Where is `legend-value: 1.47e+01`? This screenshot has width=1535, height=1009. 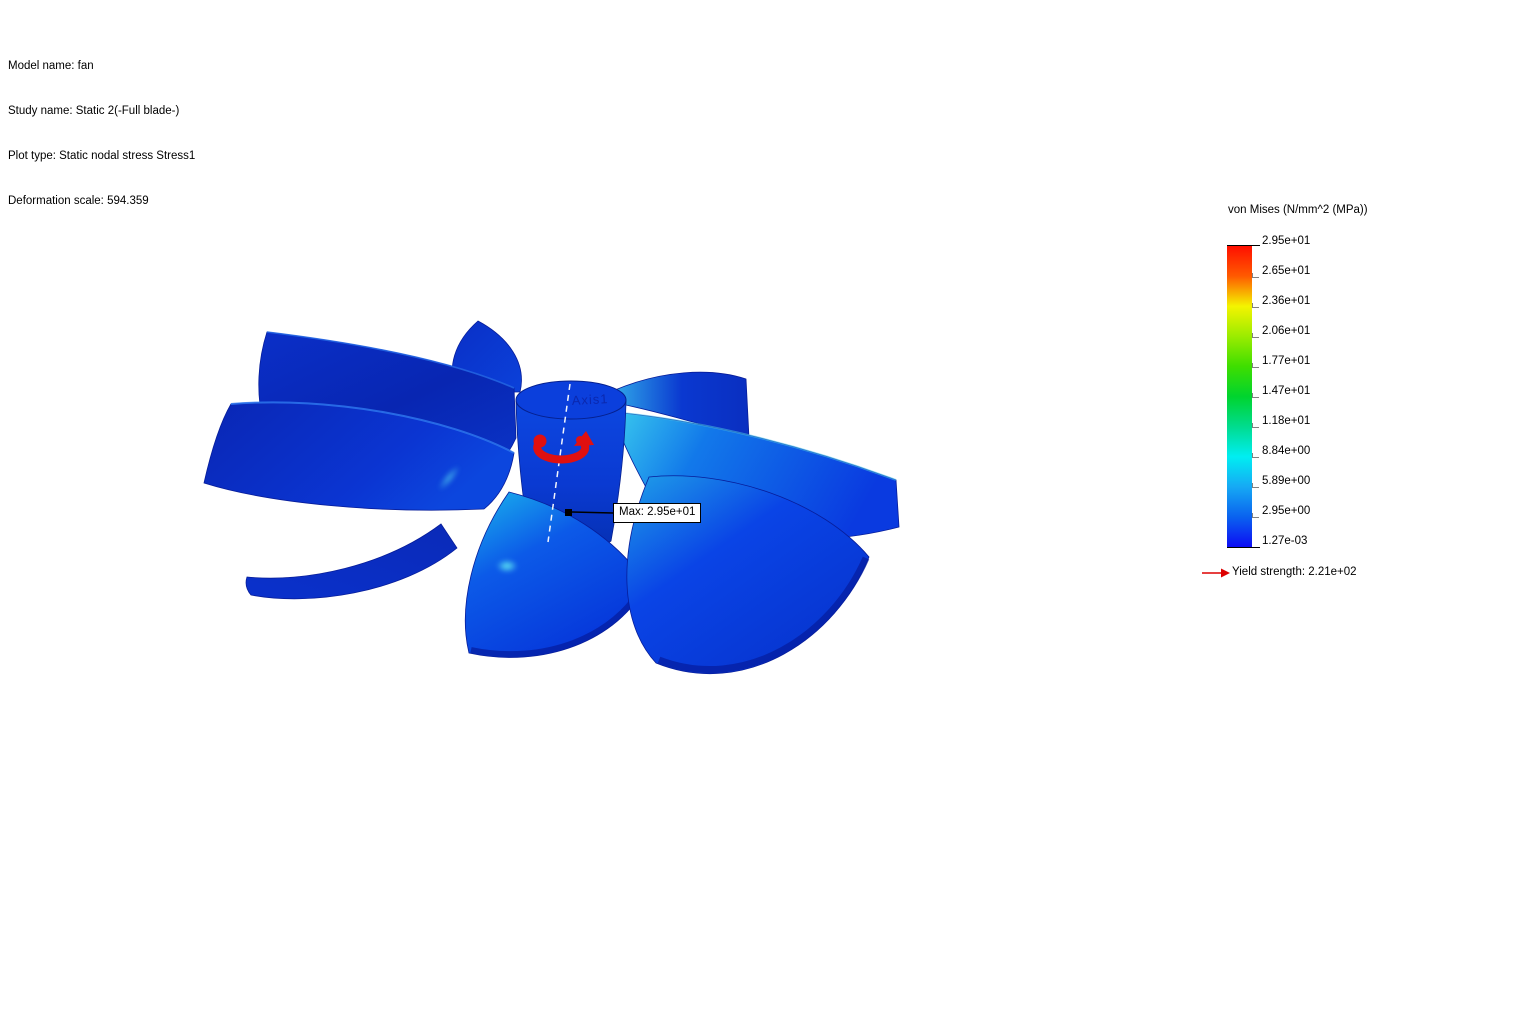
legend-value: 1.47e+01 is located at coordinates (1286, 391).